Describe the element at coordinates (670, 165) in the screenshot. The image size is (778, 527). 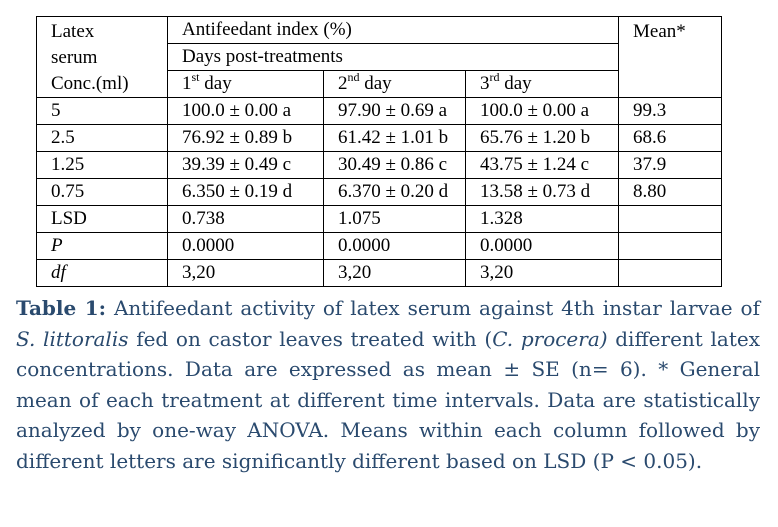
I see `mean-cell: 37.9` at that location.